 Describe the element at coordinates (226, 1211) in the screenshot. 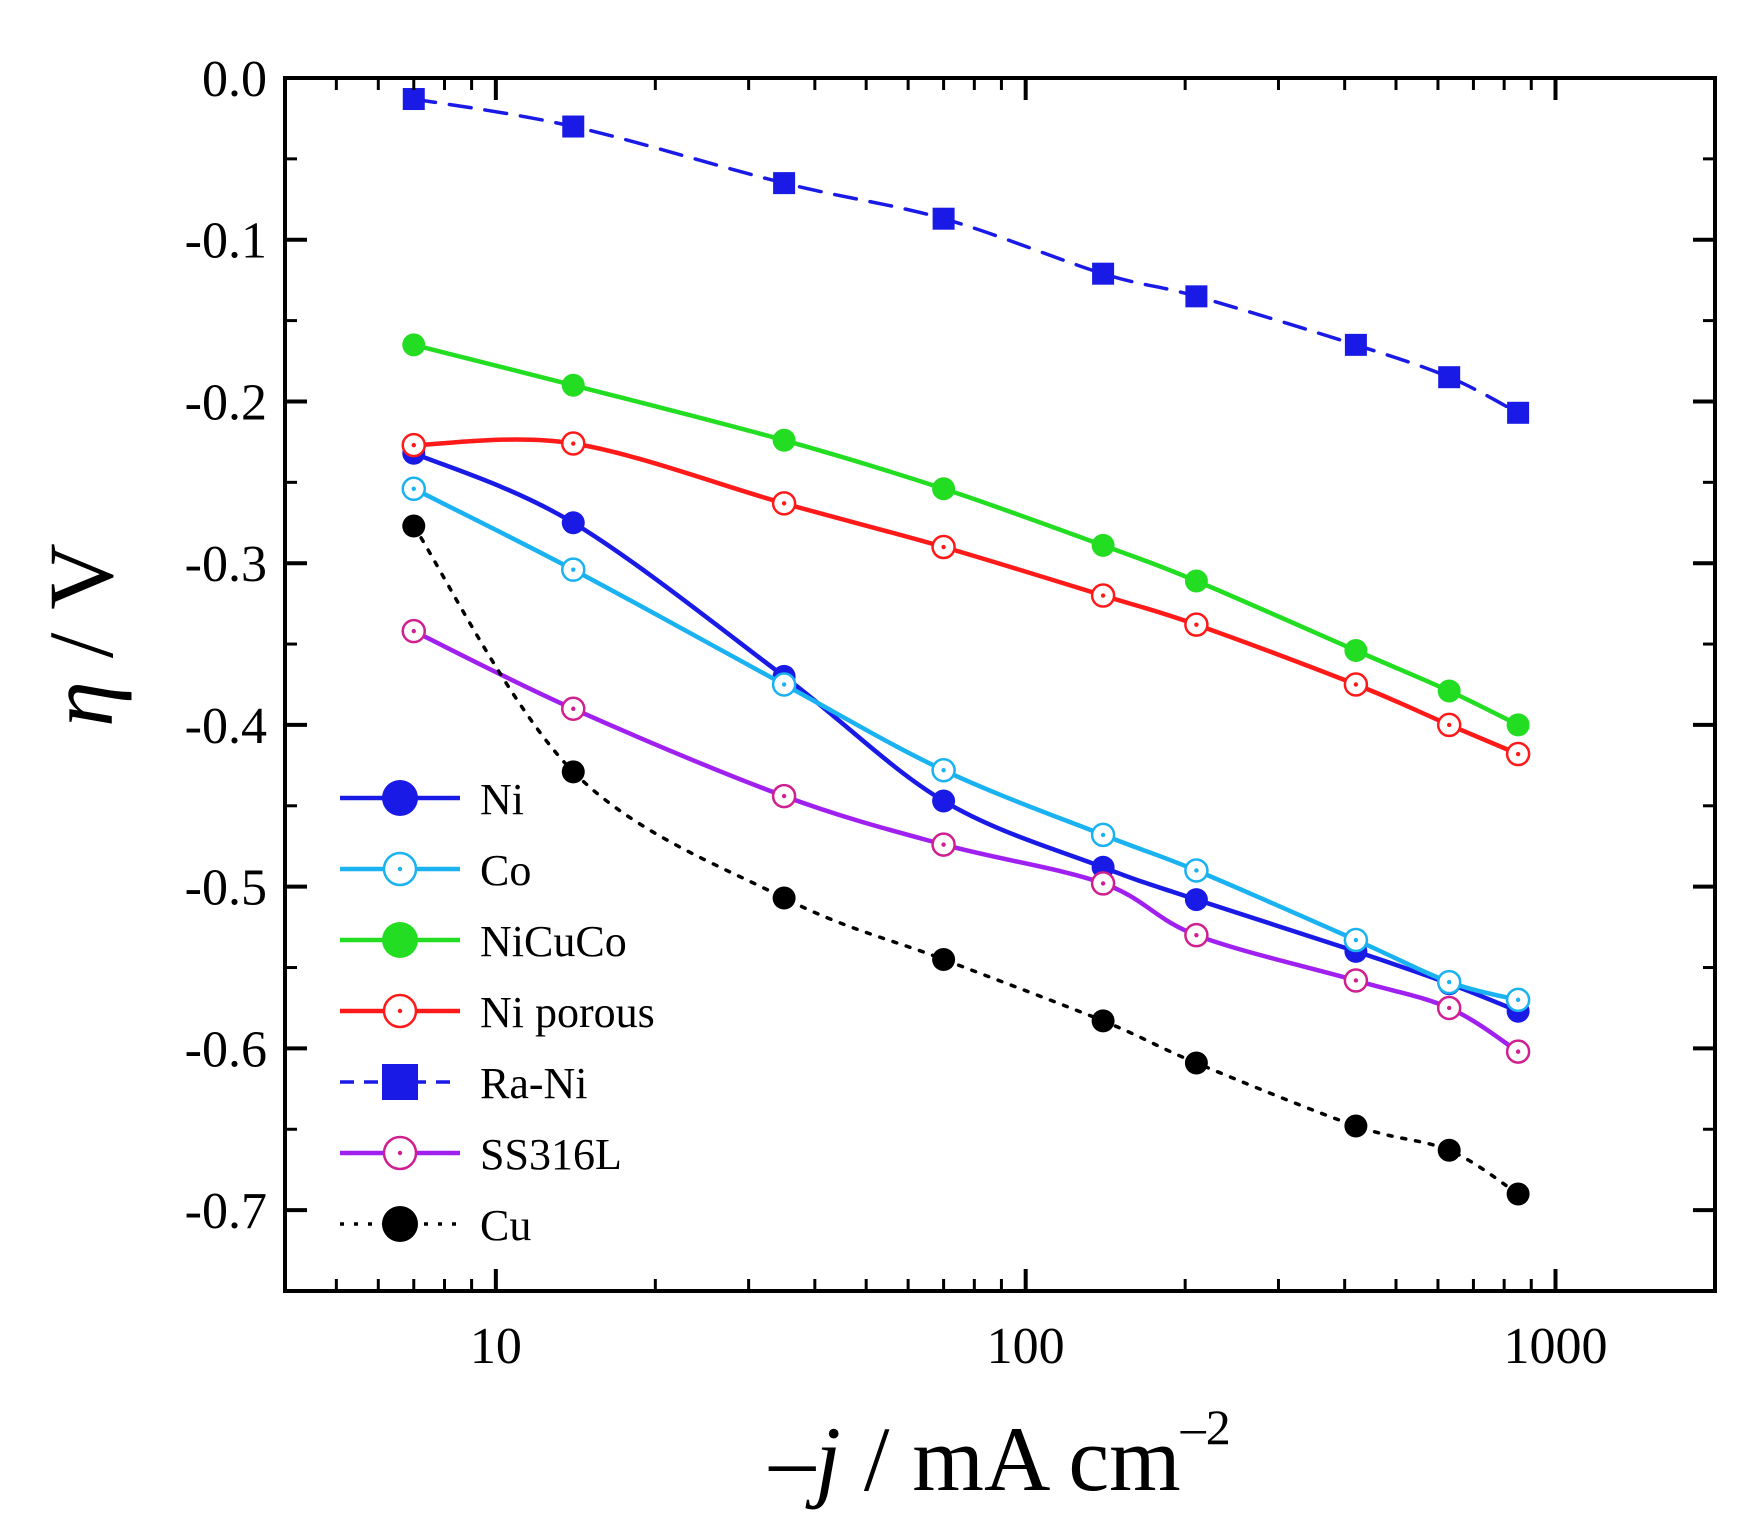

I see `y-tick-label-7: -0.7` at that location.